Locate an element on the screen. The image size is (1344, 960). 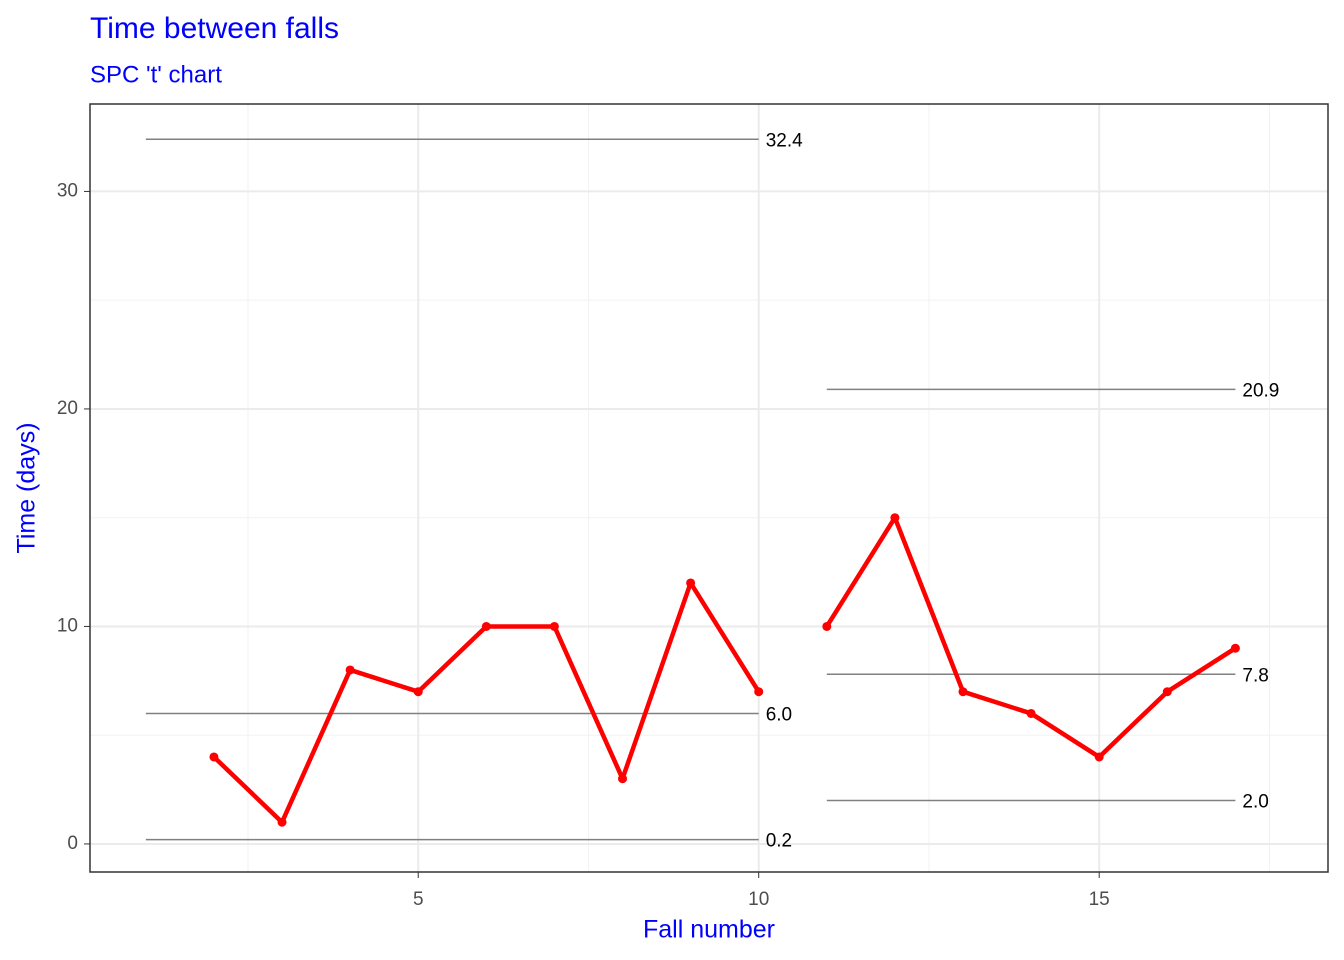
limit-label: 7.8 is located at coordinates (1255, 675).